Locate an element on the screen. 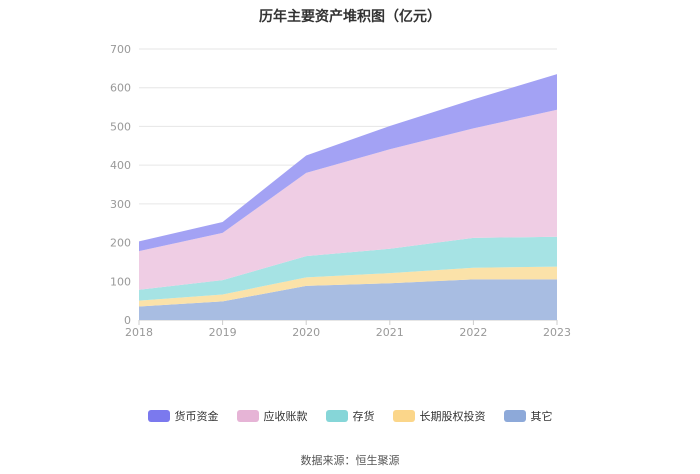 This screenshot has width=700, height=474. y-tick-label: 400 is located at coordinates (120, 165).